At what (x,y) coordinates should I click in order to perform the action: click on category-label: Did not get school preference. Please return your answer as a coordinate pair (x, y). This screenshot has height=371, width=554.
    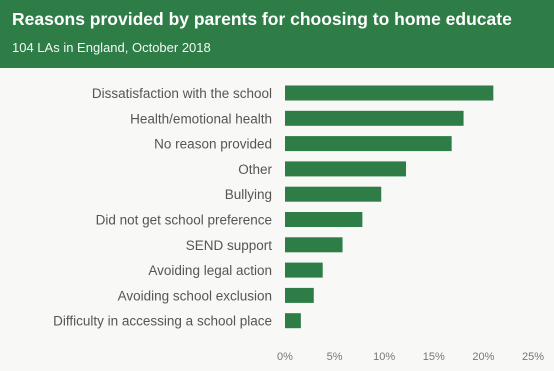
    Looking at the image, I should click on (184, 220).